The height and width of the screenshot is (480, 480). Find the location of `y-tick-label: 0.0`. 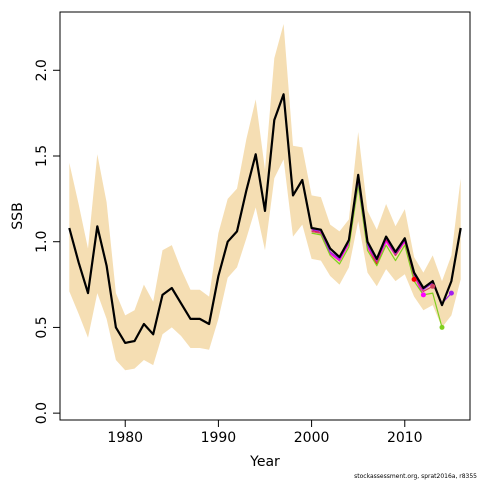

y-tick-label: 0.0 is located at coordinates (42, 413).